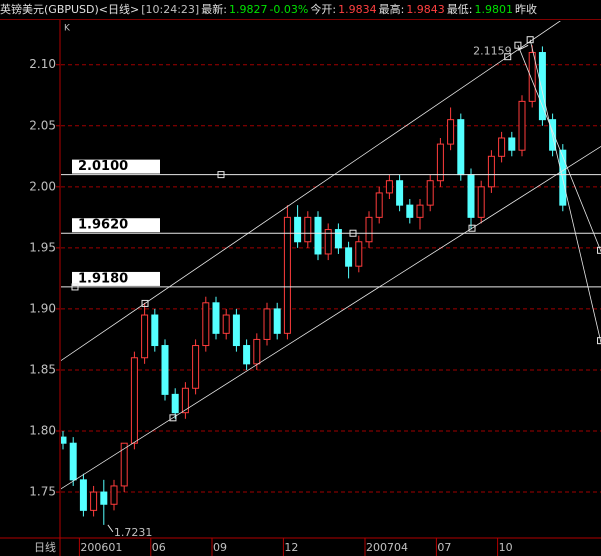 The image size is (601, 556). Describe the element at coordinates (42, 431) in the screenshot. I see `y-tick-label: 1.80` at that location.